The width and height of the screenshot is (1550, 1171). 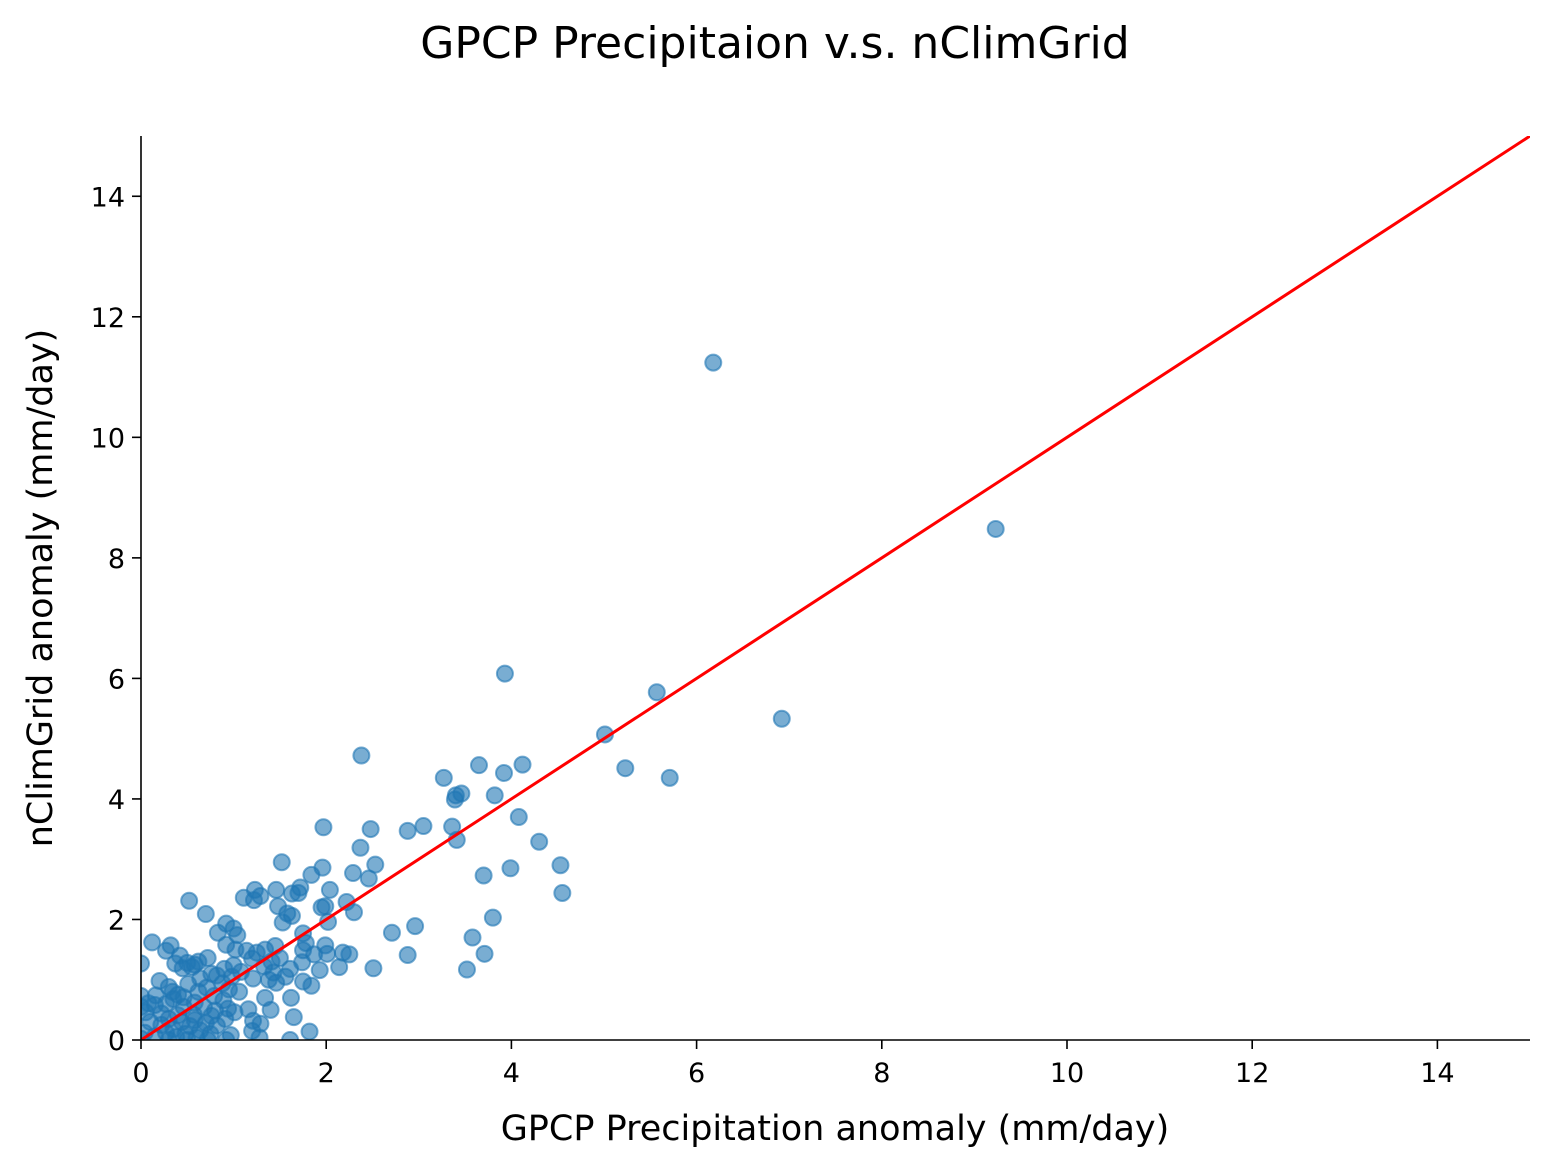 What do you see at coordinates (108, 318) in the screenshot?
I see `y-tick-label: 12` at bounding box center [108, 318].